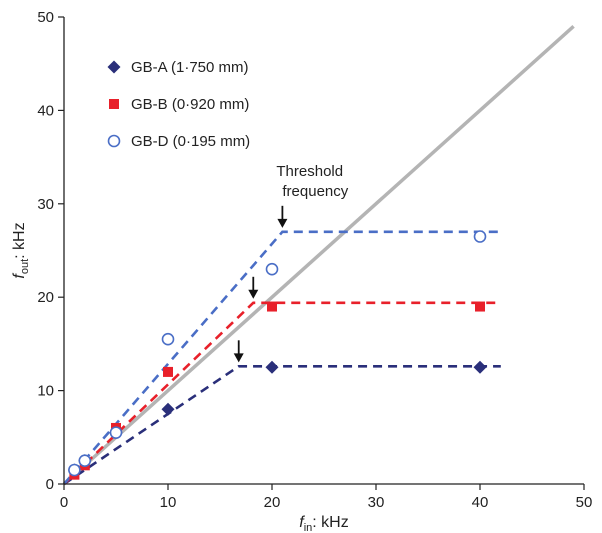 This screenshot has width=602, height=533. Describe the element at coordinates (45, 110) in the screenshot. I see `y-tick-label: 40` at that location.